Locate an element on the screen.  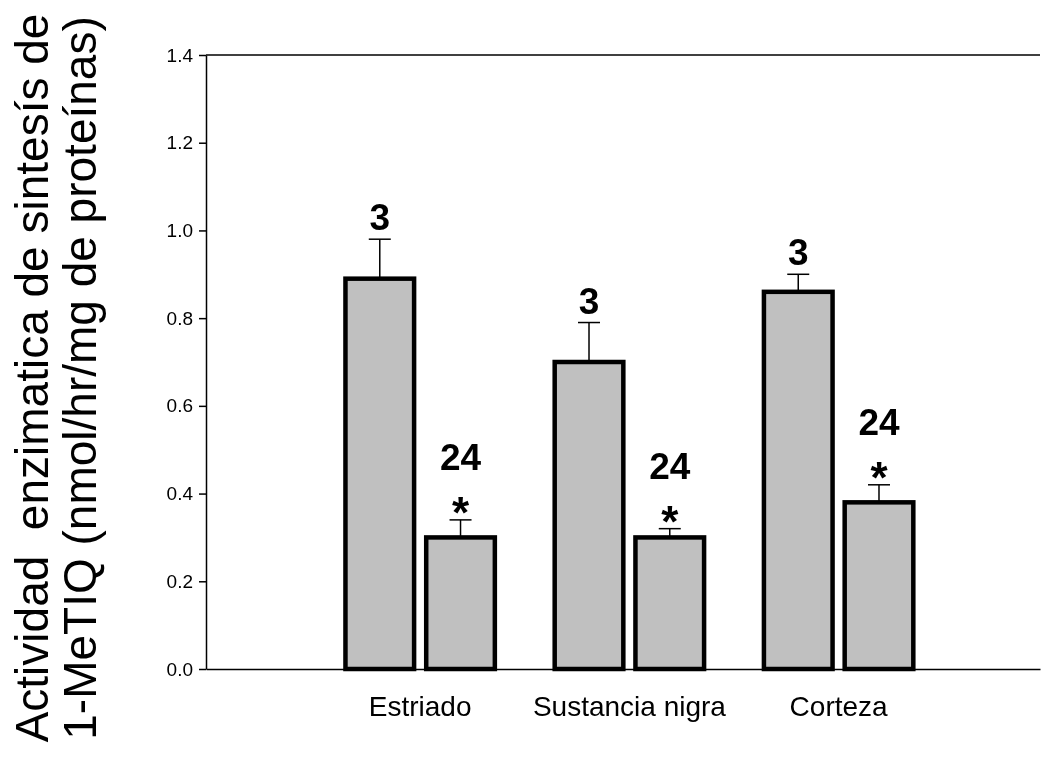
y-tick-label: 0.6 is located at coordinates (179, 406).